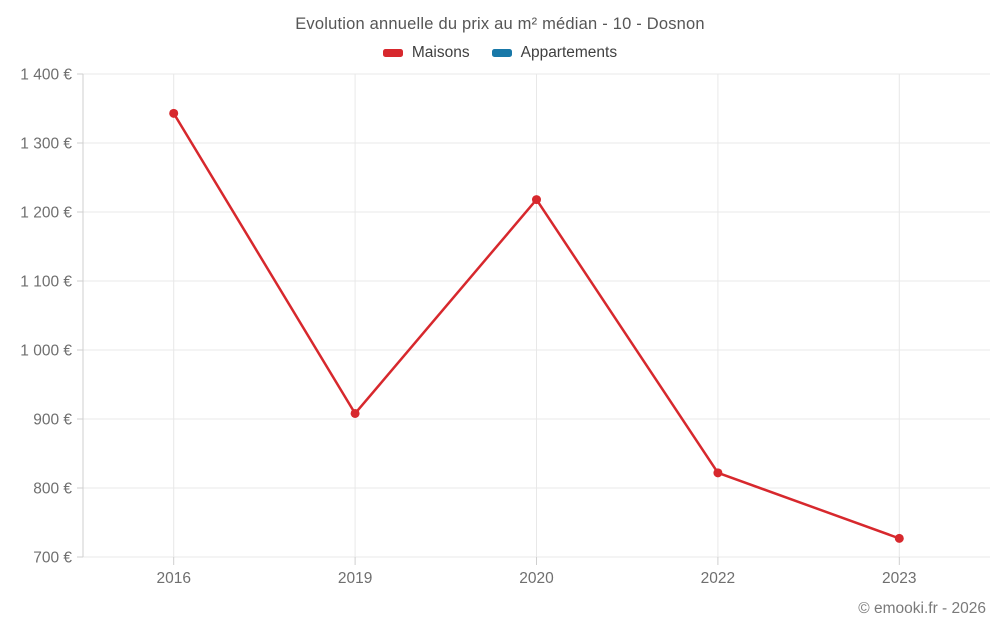  I want to click on data-point-maisons-2022, so click(718, 473).